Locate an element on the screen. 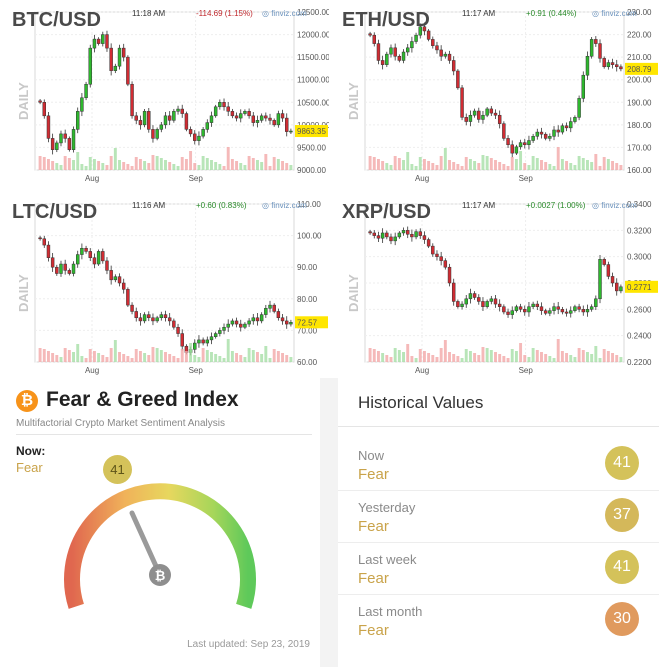 This screenshot has width=659, height=667. last-price-tag is located at coordinates (641, 286).